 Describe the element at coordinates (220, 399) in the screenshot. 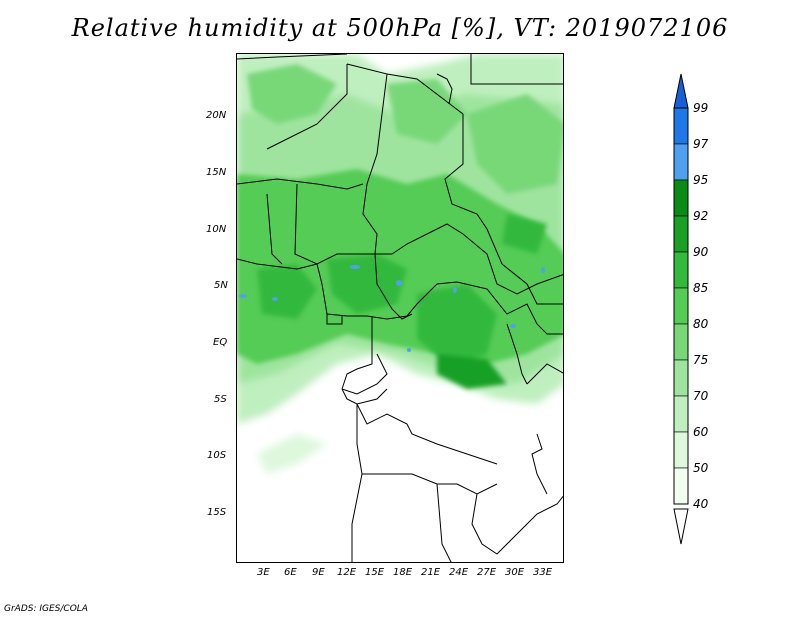

I see `lat-label-5s: 5S` at that location.